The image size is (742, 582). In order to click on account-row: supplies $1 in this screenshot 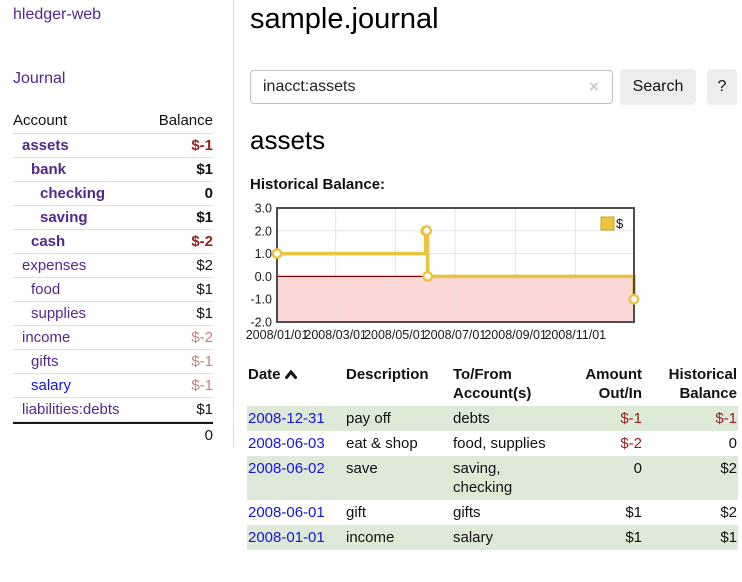, I will do `click(113, 314)`.